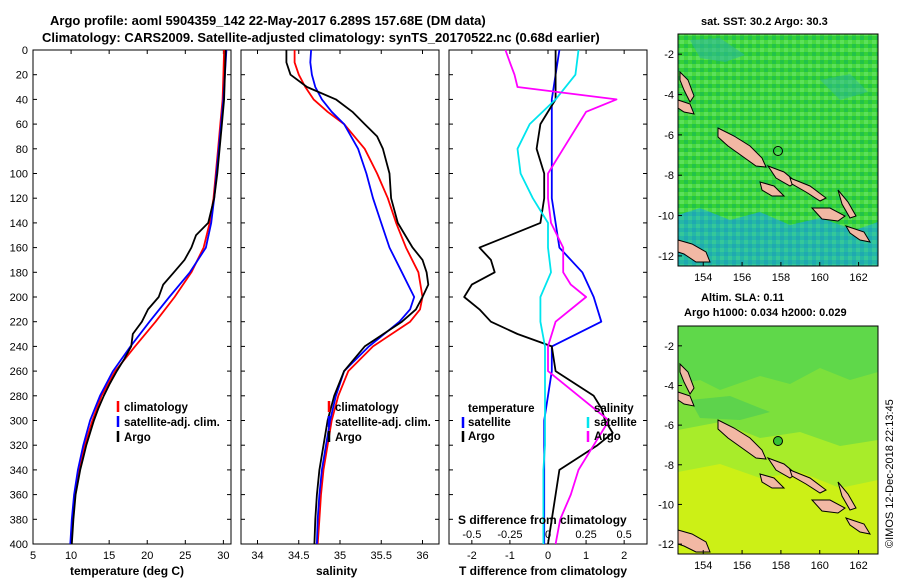 This screenshot has width=900, height=580. What do you see at coordinates (820, 566) in the screenshot?
I see `map-x-tick-label: 160` at bounding box center [820, 566].